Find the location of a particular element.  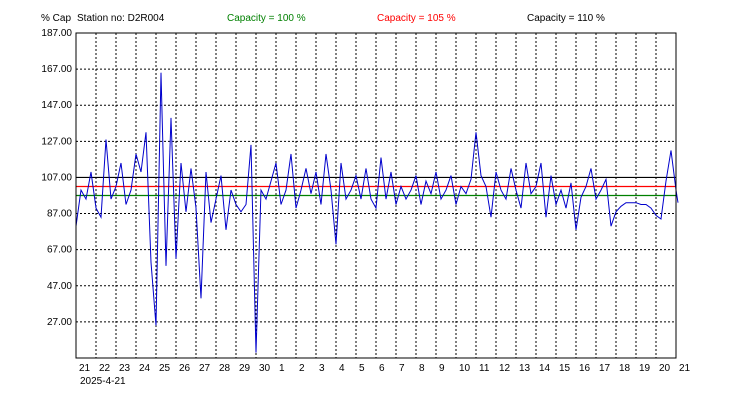

y-tick-label: 47.00 is located at coordinates (59, 286).